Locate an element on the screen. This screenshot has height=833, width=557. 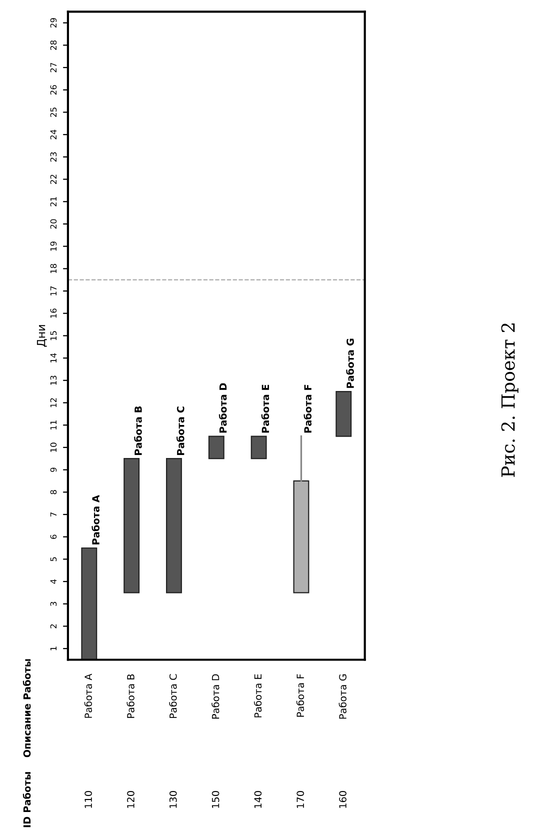
annotation: Работа A is located at coordinates (96, 519).